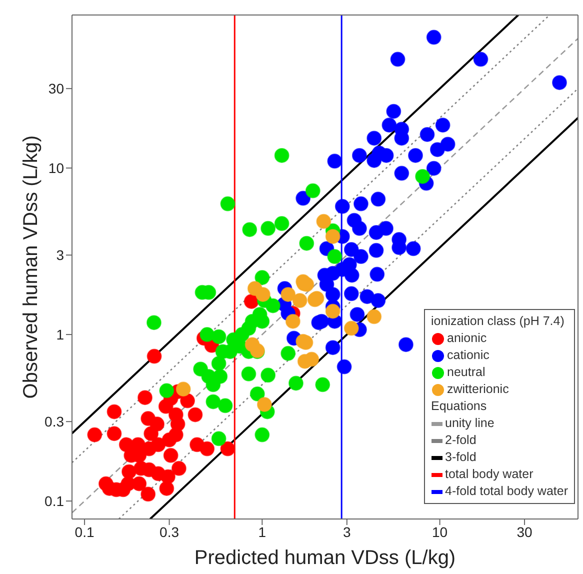  Describe the element at coordinates (56, 88) in the screenshot. I see `y-tick-label: 30` at that location.